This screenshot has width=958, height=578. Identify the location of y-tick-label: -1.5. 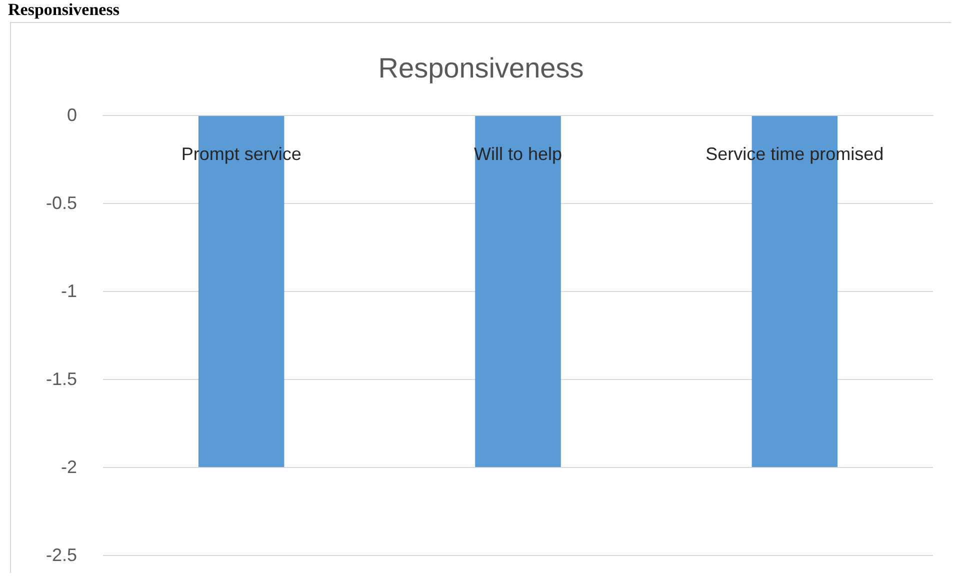
(61, 379).